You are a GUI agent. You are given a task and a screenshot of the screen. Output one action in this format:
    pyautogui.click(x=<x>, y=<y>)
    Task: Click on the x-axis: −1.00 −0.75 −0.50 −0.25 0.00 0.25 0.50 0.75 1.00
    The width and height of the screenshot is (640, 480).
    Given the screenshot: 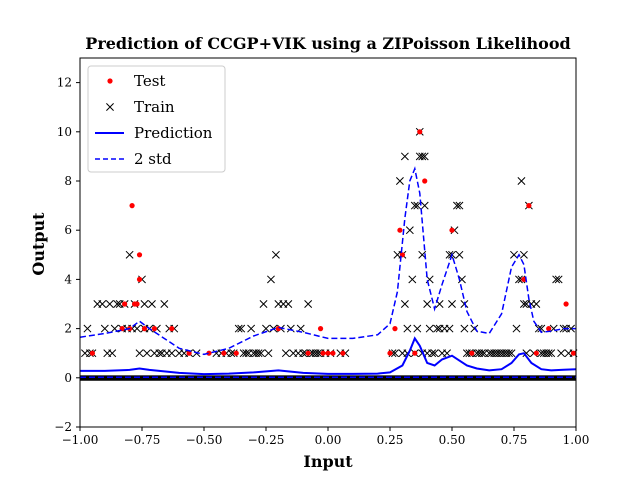 What is the action you would take?
    pyautogui.click(x=325, y=437)
    